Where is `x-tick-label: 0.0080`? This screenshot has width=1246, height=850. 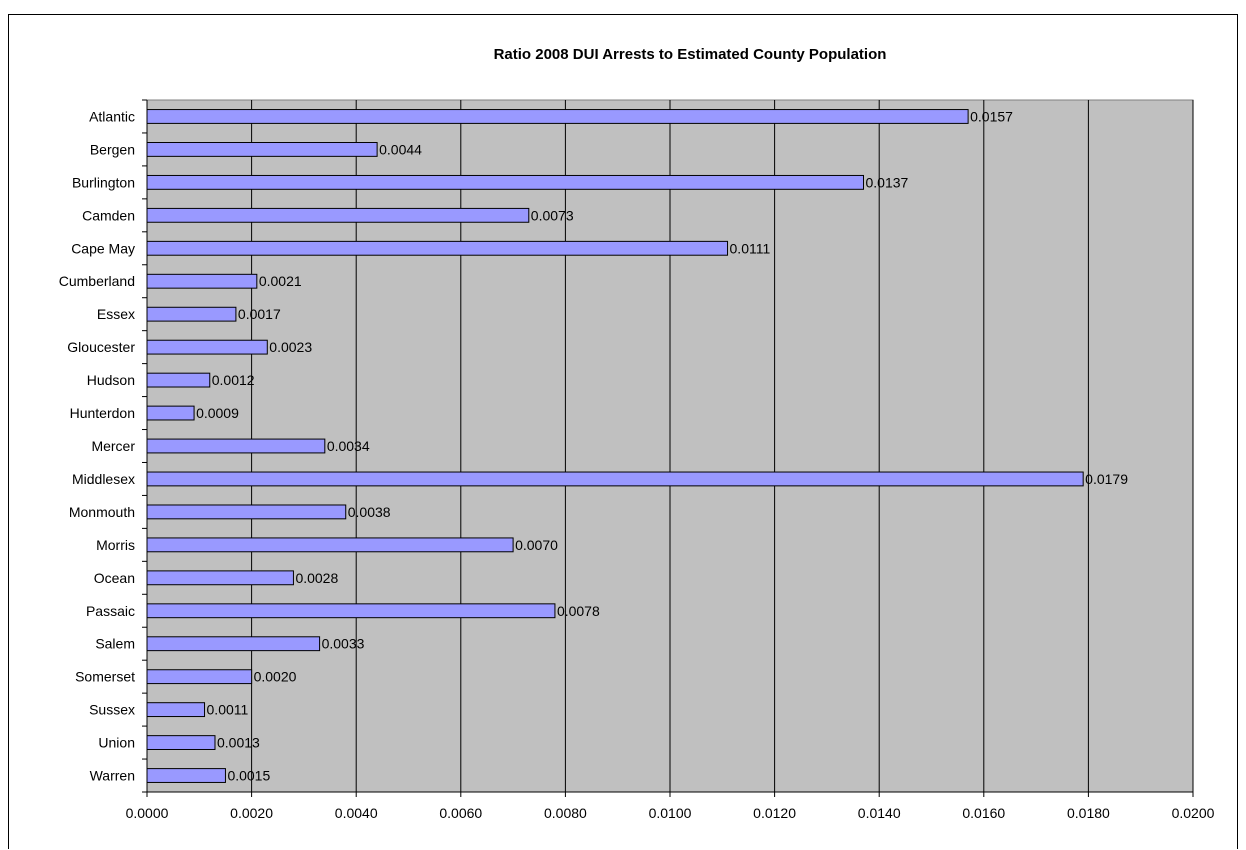 x-tick-label: 0.0080 is located at coordinates (565, 813).